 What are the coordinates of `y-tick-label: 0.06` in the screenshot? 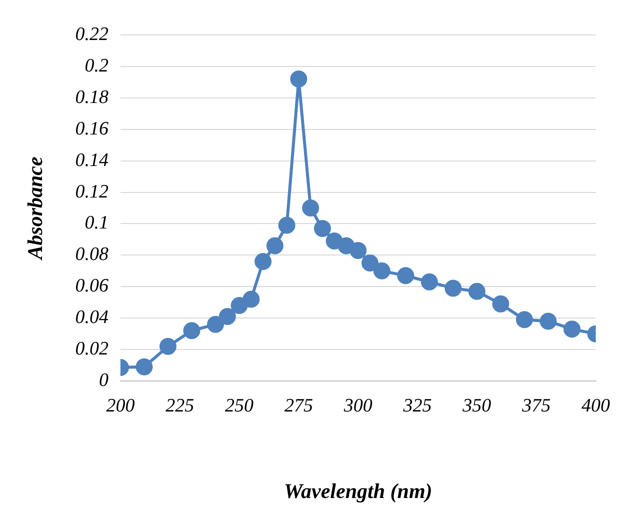 It's located at (92, 286).